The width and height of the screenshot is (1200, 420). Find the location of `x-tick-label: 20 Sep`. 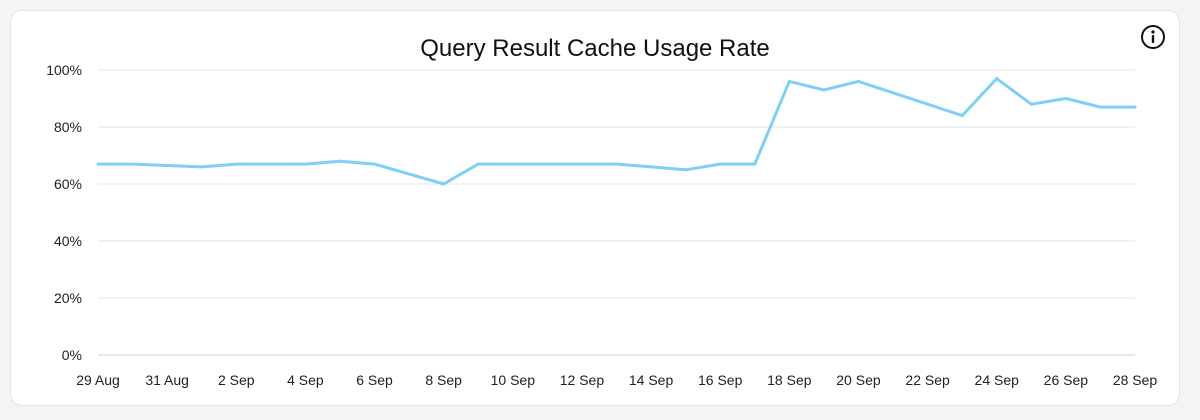

x-tick-label: 20 Sep is located at coordinates (858, 380).